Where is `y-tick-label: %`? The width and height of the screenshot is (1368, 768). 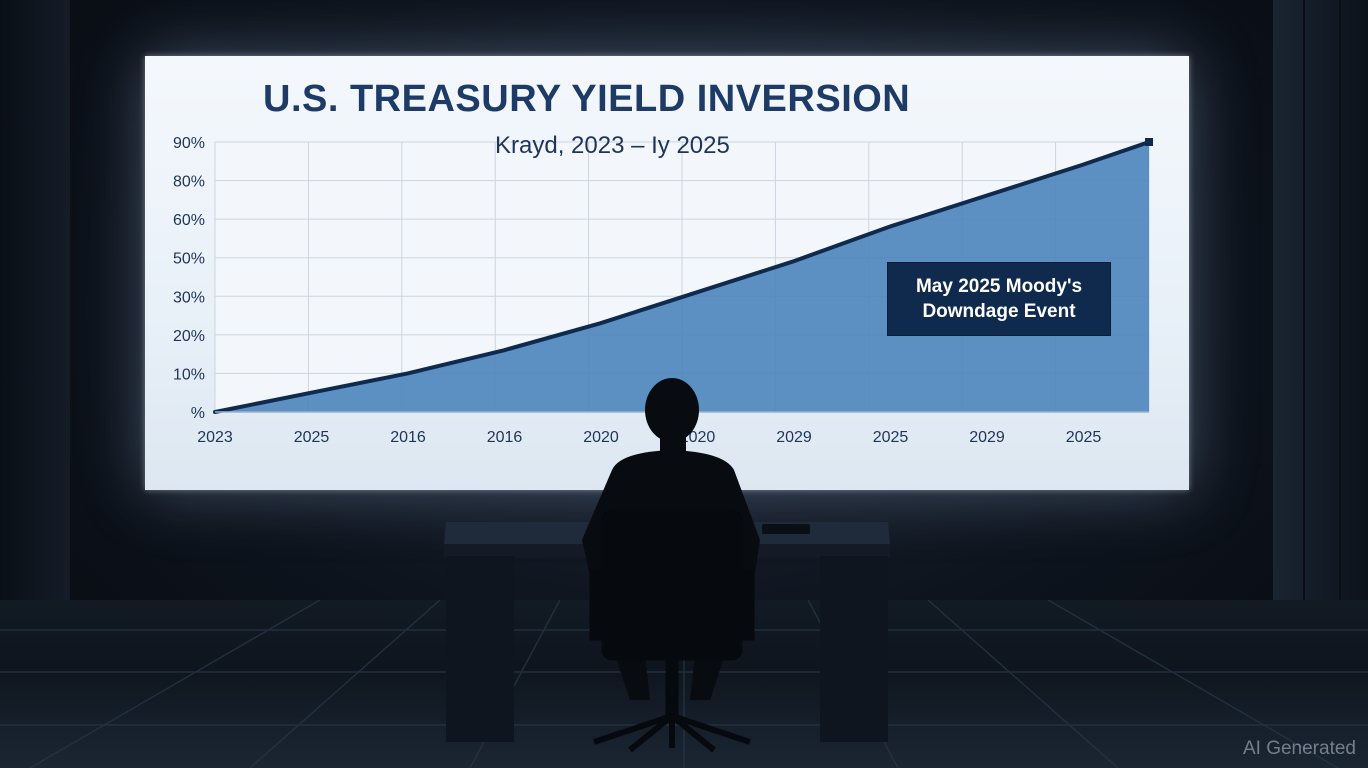
y-tick-label: % is located at coordinates (198, 413).